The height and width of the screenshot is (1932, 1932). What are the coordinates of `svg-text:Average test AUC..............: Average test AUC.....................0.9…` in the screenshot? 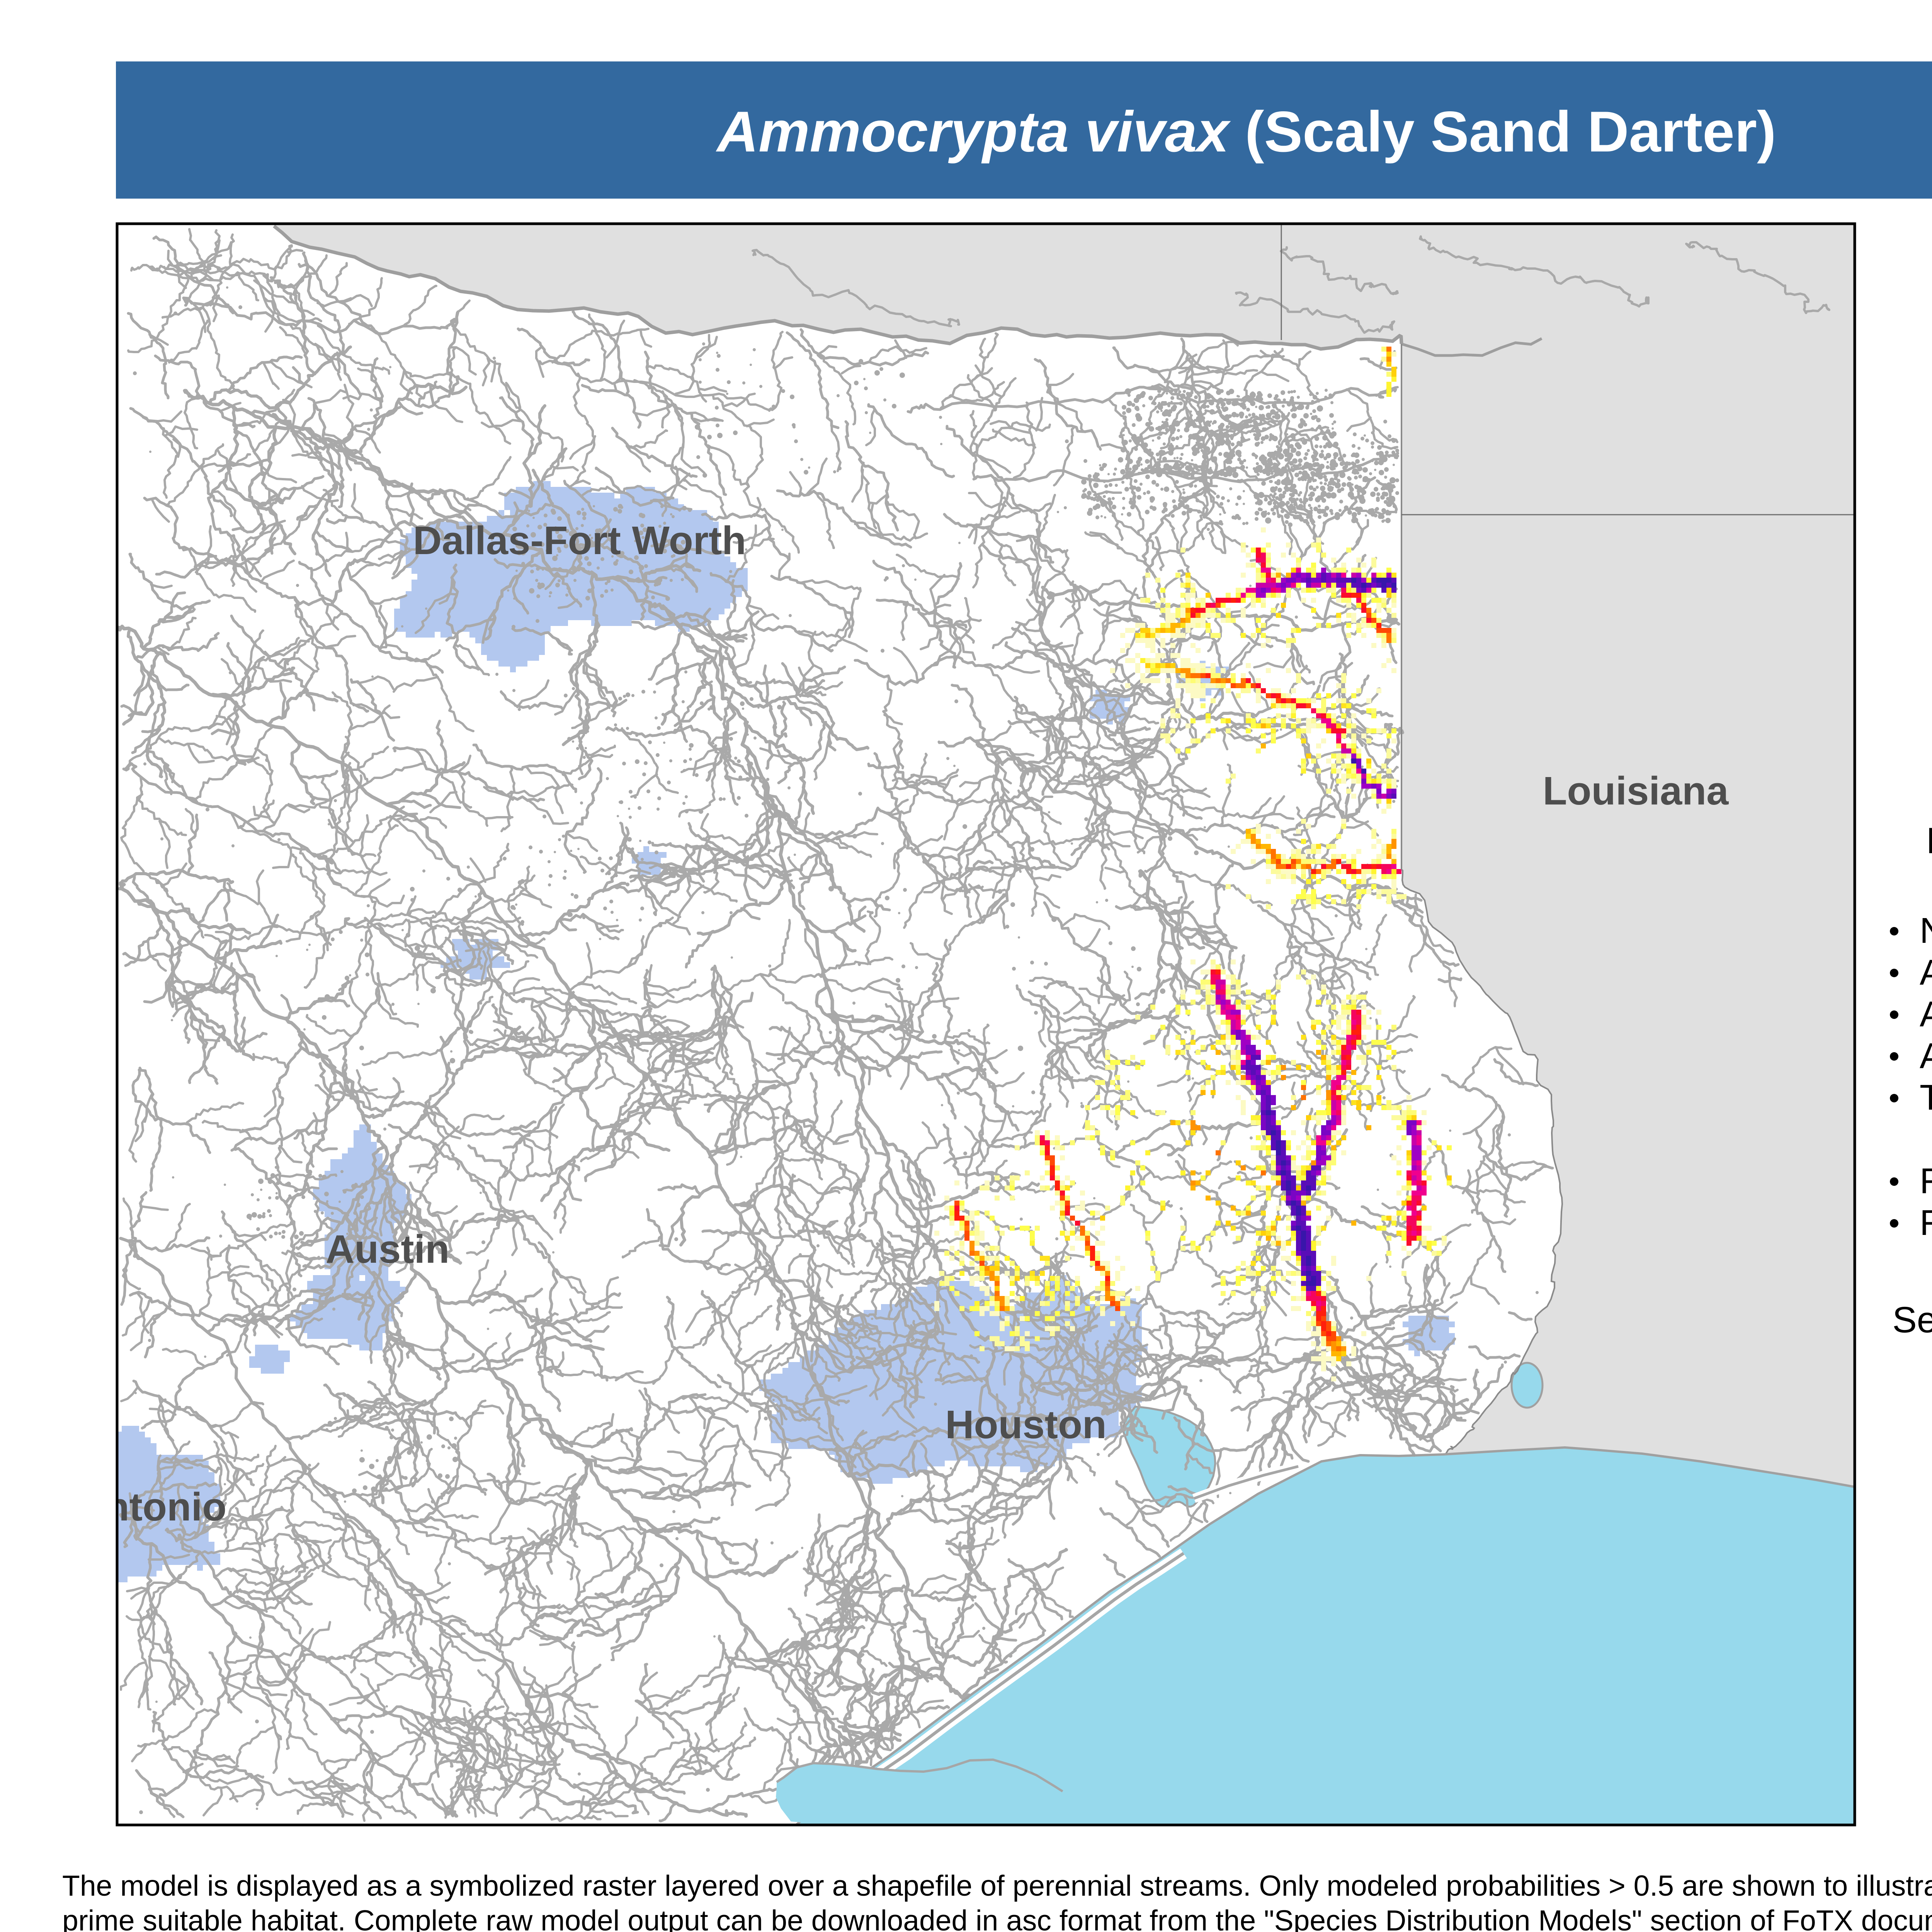 It's located at (1926, 972).